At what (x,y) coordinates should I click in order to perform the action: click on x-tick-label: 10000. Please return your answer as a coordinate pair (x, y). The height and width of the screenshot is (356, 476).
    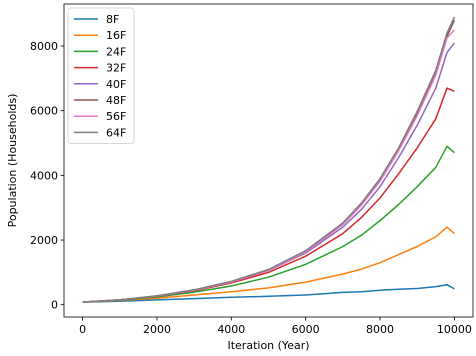
    Looking at the image, I should click on (454, 329).